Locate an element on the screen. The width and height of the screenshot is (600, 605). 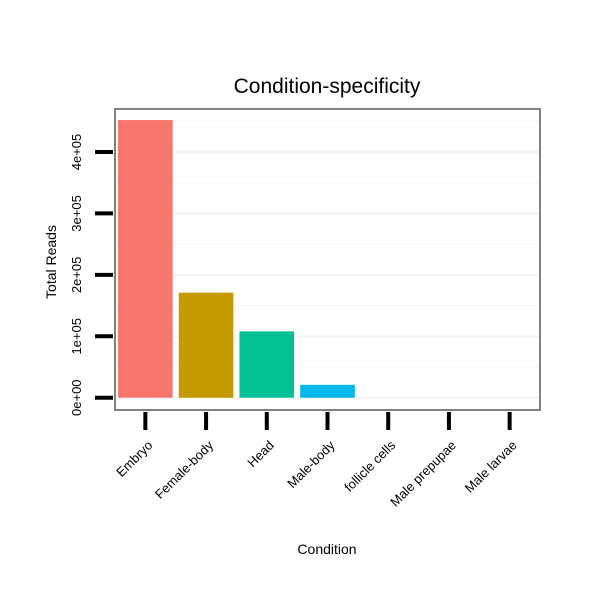
y-tick-label: 3e+05 is located at coordinates (76, 213).